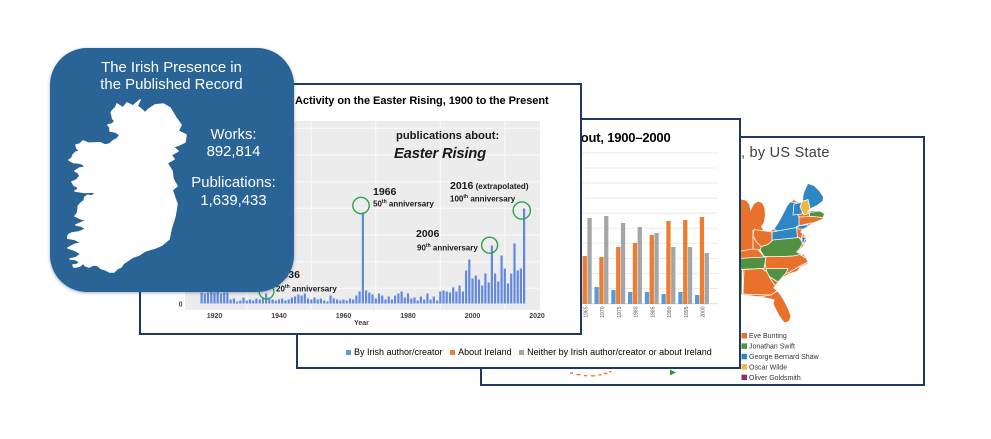 Image resolution: width=991 pixels, height=439 pixels. I want to click on svg-text: Jonathan Swift, so click(772, 347).